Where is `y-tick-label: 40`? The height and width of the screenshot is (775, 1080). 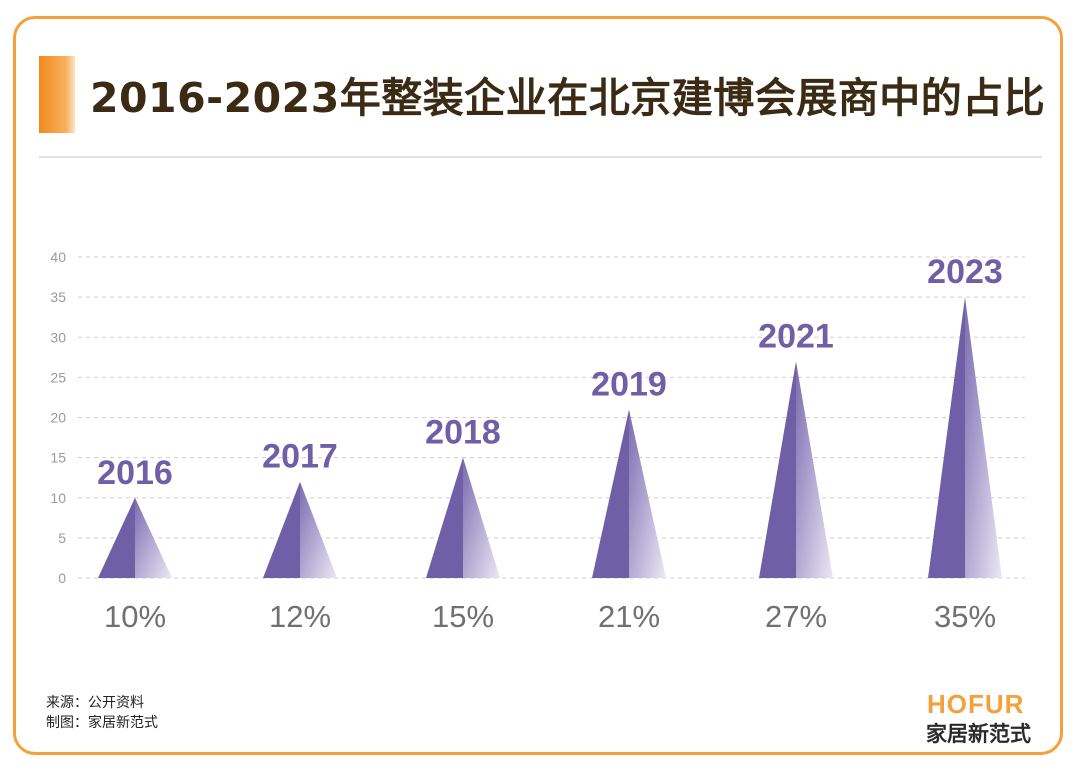 y-tick-label: 40 is located at coordinates (58, 257).